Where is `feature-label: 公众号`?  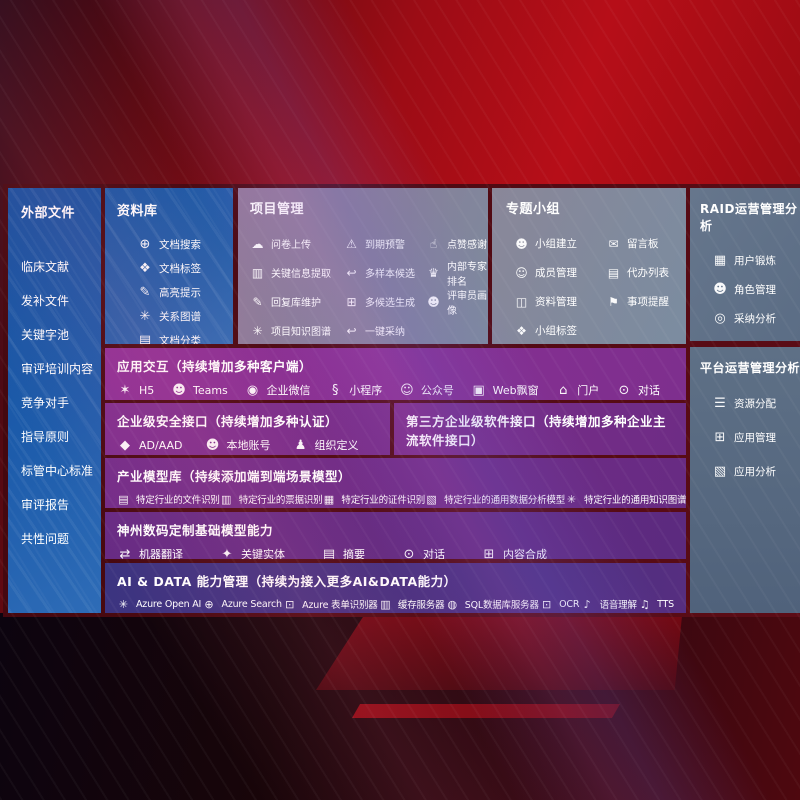
feature-label: 公众号 is located at coordinates (437, 390).